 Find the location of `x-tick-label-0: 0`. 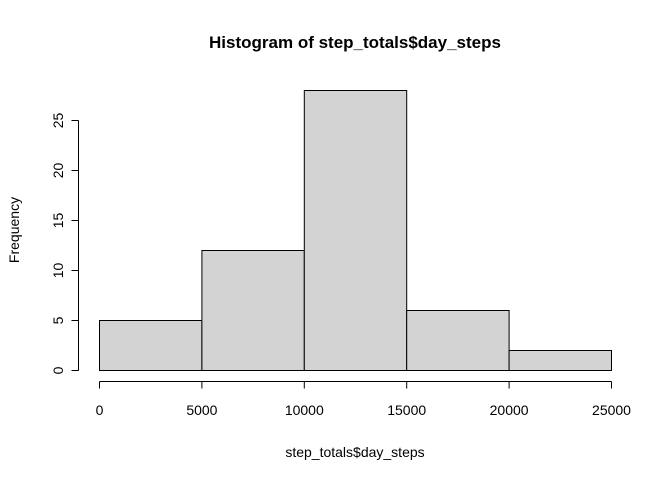

x-tick-label-0: 0 is located at coordinates (100, 410).